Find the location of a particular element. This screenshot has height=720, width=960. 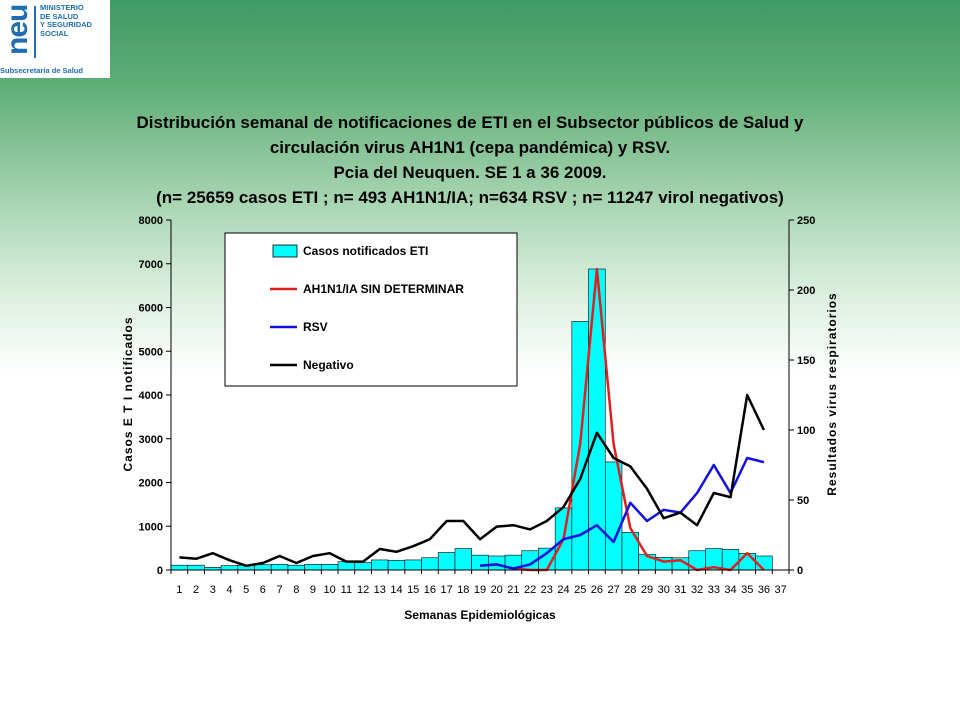

y2-axis-label: Resultados virus respiratorios is located at coordinates (832, 393).